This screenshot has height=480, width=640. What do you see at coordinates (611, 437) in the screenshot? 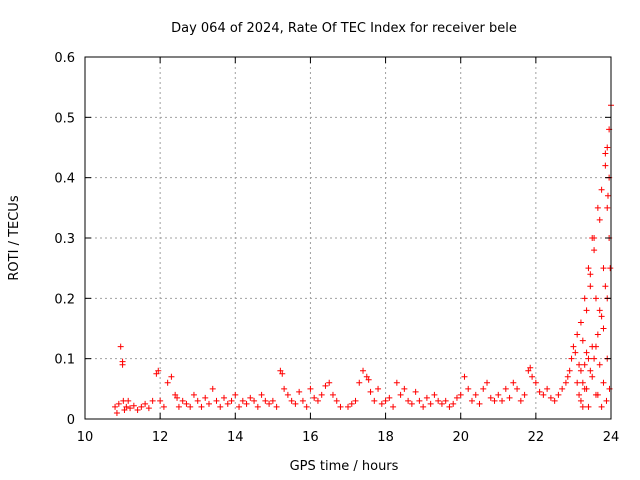
I see `x-tick-label: 24` at bounding box center [611, 437].